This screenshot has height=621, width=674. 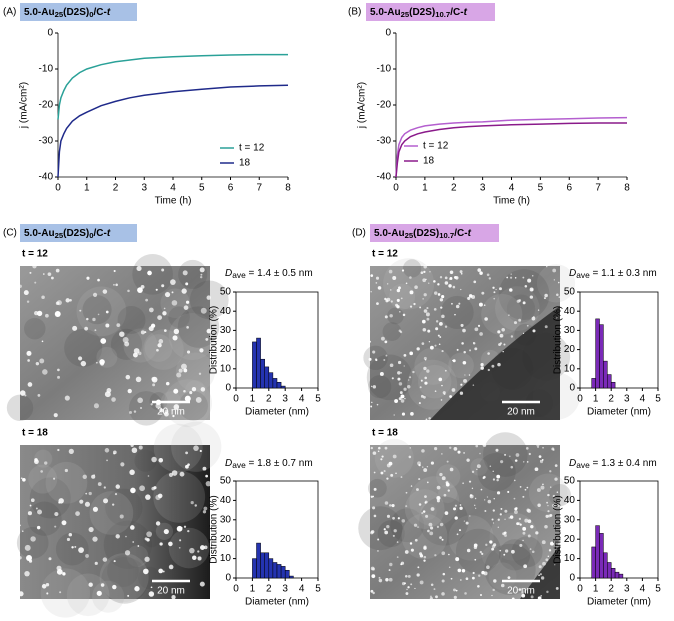 What do you see at coordinates (558, 340) in the screenshot?
I see `y-axis-label: Distribution (%)` at bounding box center [558, 340].